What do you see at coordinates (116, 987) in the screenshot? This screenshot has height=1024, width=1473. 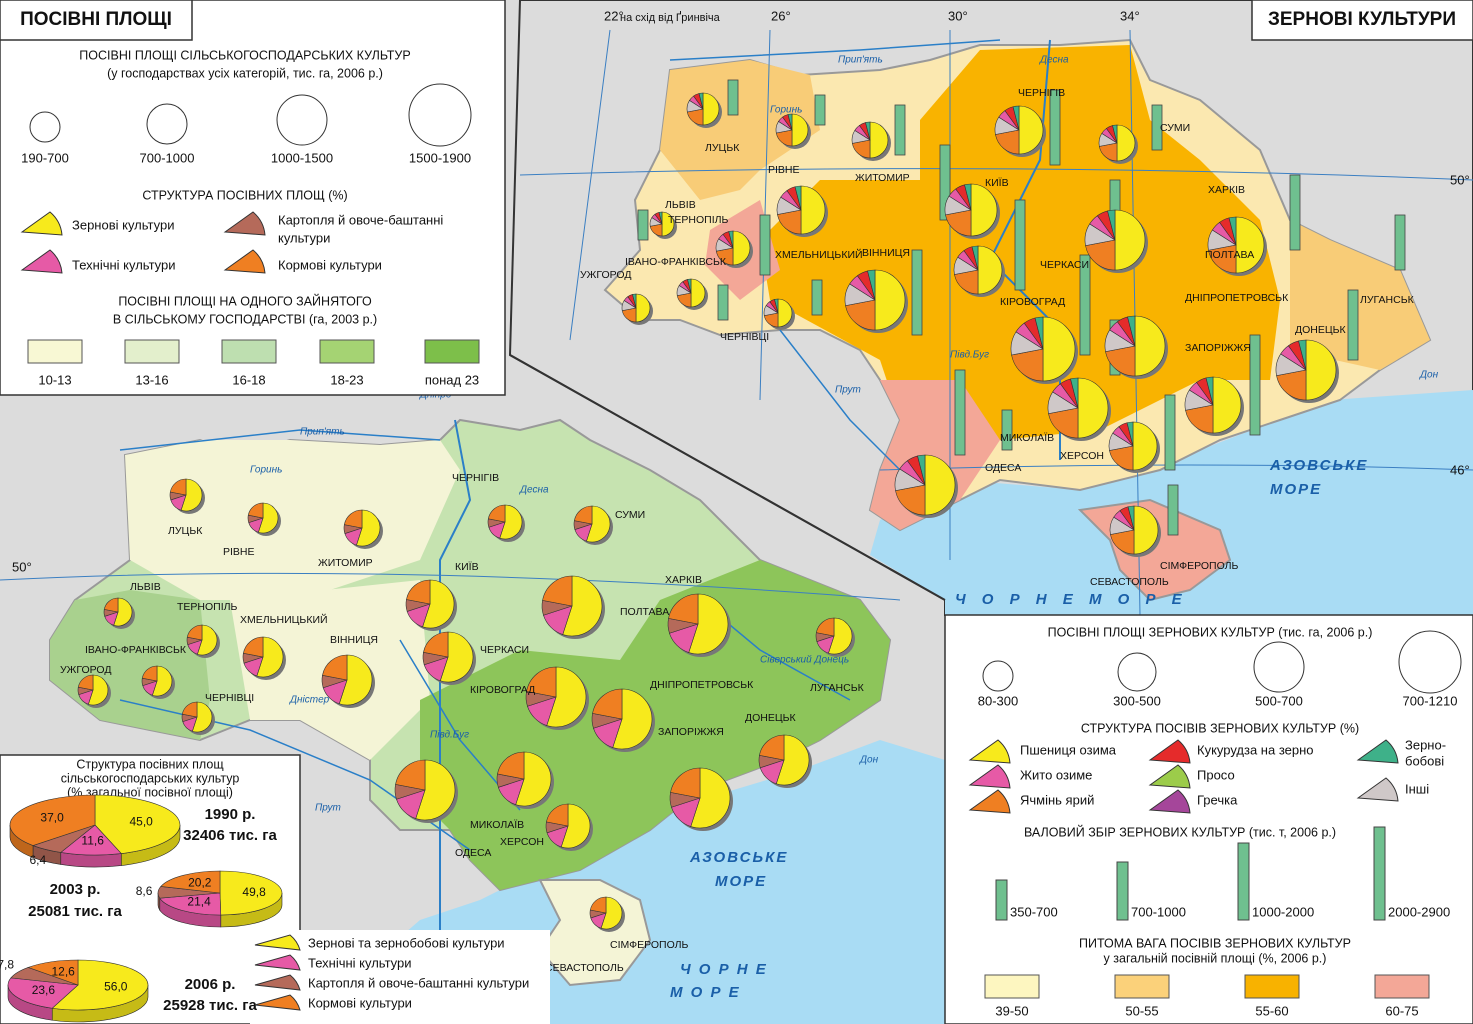 I see `value-label: 56,0` at bounding box center [116, 987].